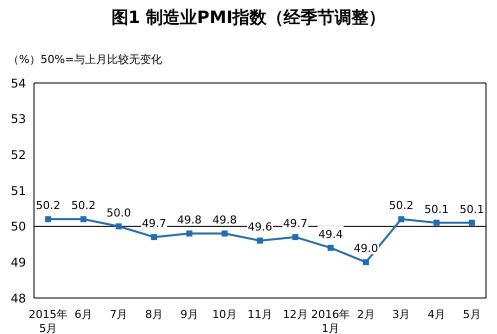  What do you see at coordinates (101, 59) in the screenshot?
I see `text: 50%=与上月比较无变化` at bounding box center [101, 59].